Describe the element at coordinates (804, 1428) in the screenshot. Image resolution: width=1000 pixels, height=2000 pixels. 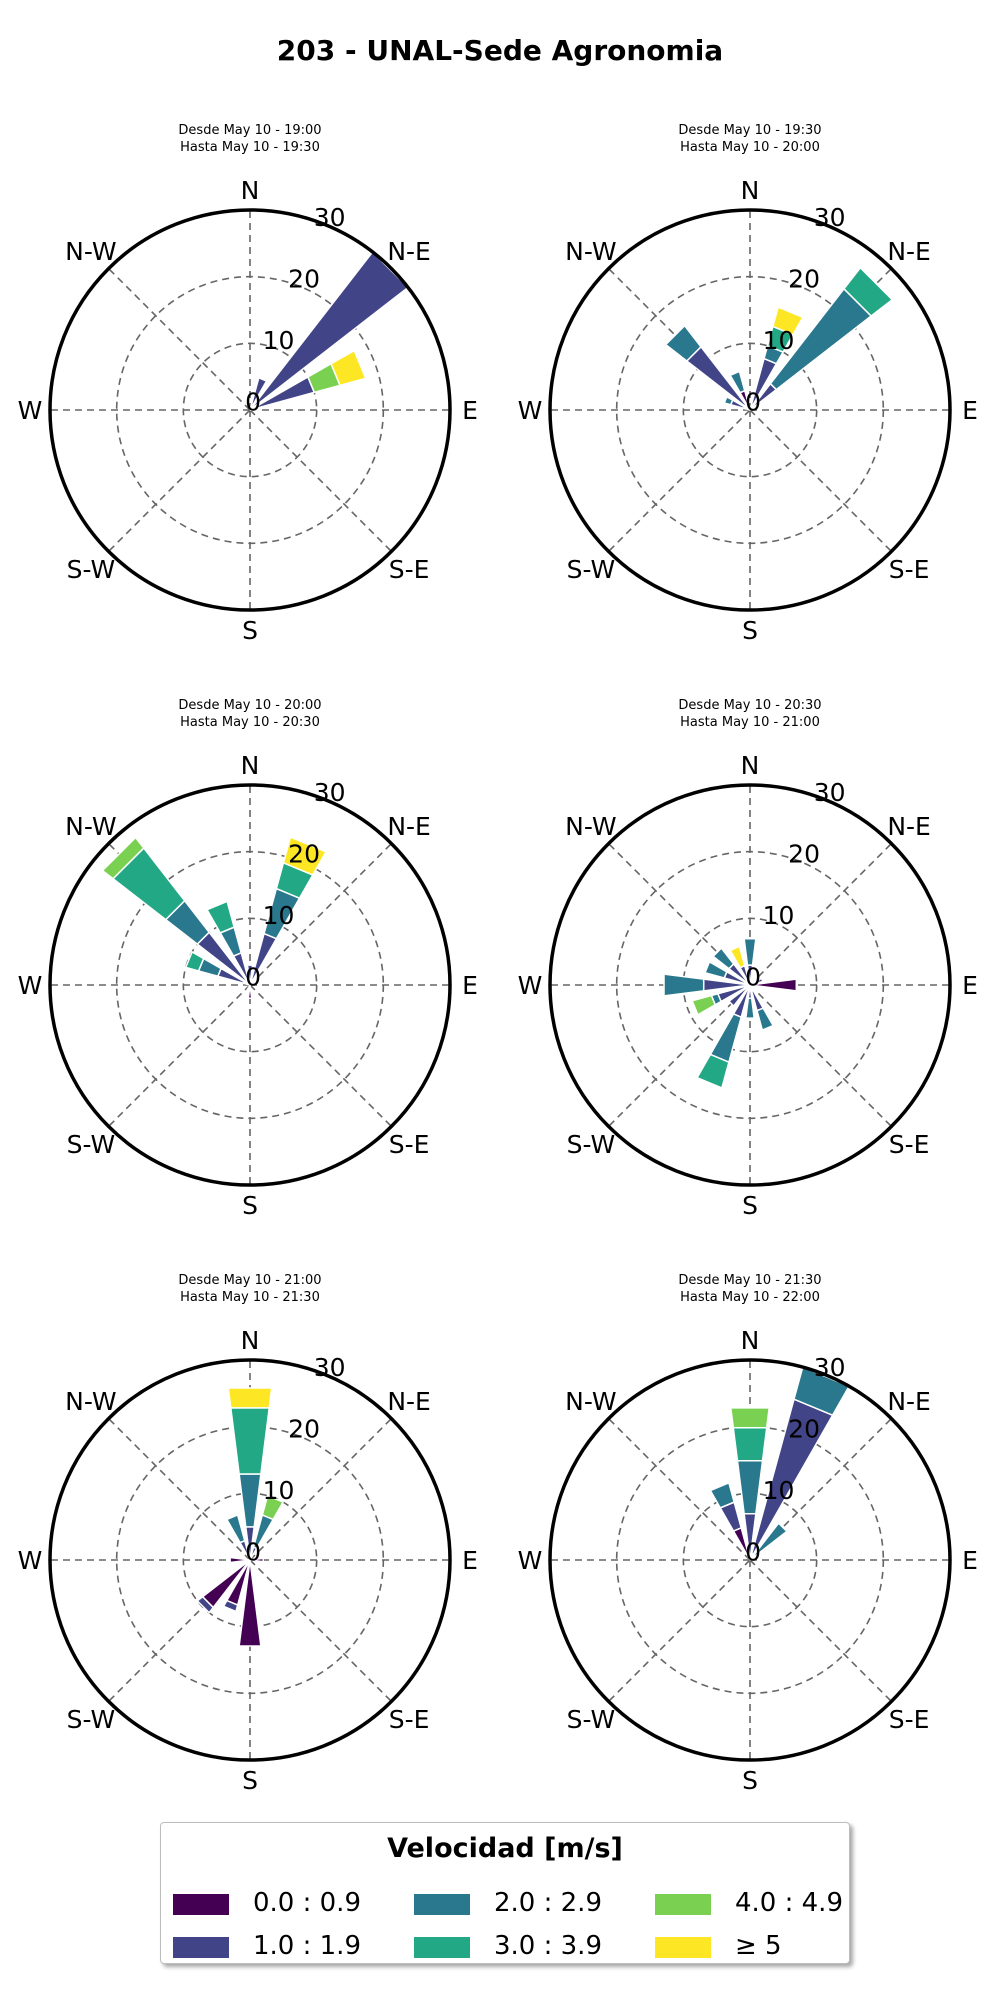
I see `radial-tick-label: 20` at that location.